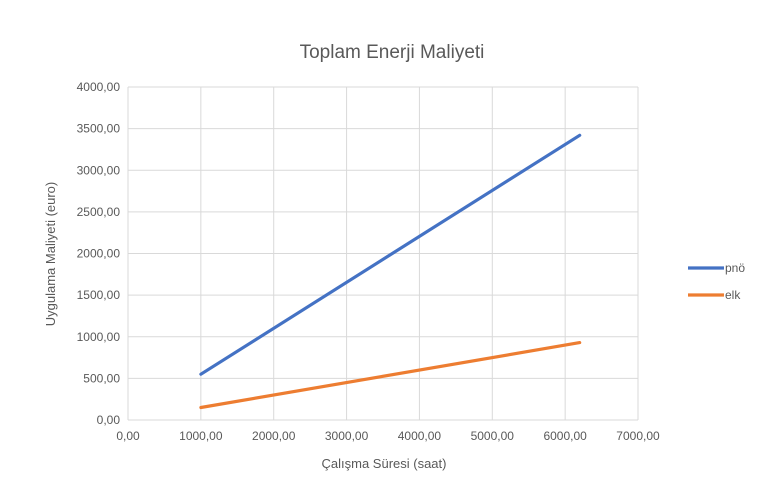  I want to click on y-tick-label: 1500,00, so click(99, 295).